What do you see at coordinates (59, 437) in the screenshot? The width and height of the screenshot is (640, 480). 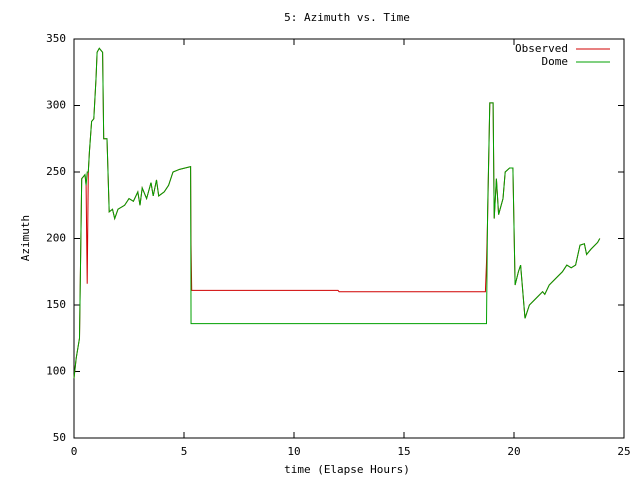 I see `y-tick-label: 50` at bounding box center [59, 437].